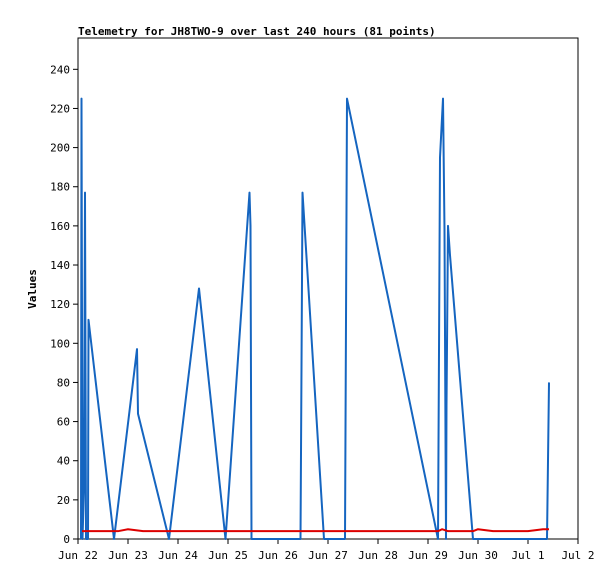  What do you see at coordinates (478, 555) in the screenshot?
I see `x-tick-label: Jun 30` at bounding box center [478, 555].